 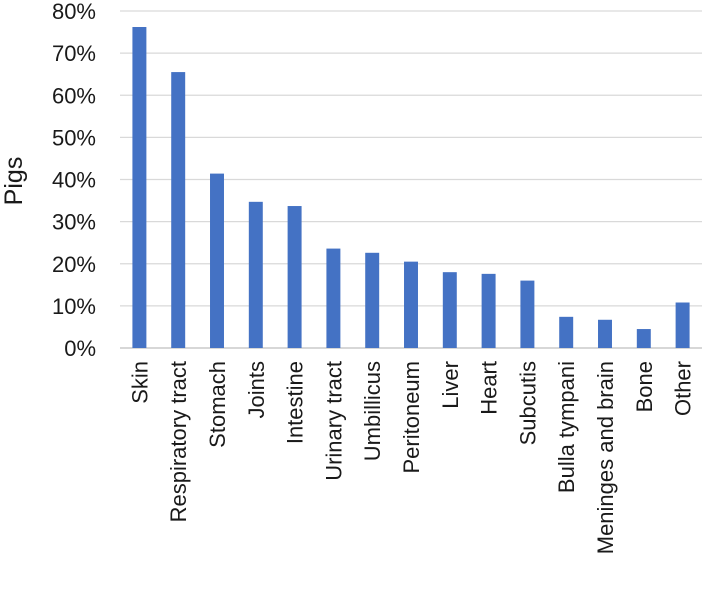 I want to click on x-tick-label: Liver, so click(x=450, y=385).